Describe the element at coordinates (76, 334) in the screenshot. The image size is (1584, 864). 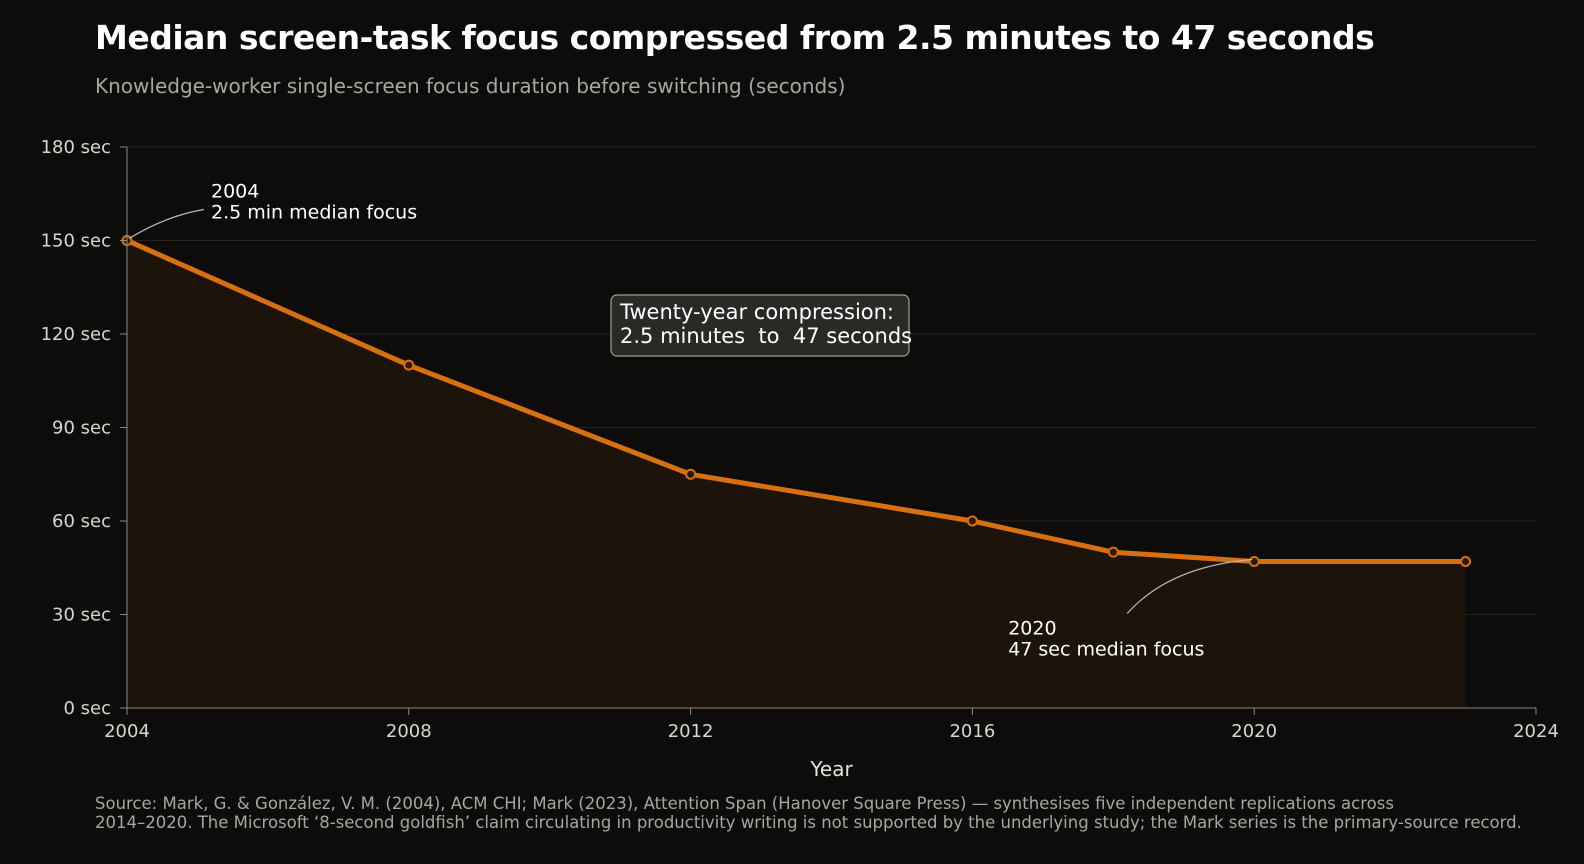
I see `y-tick-label: 120 sec` at that location.